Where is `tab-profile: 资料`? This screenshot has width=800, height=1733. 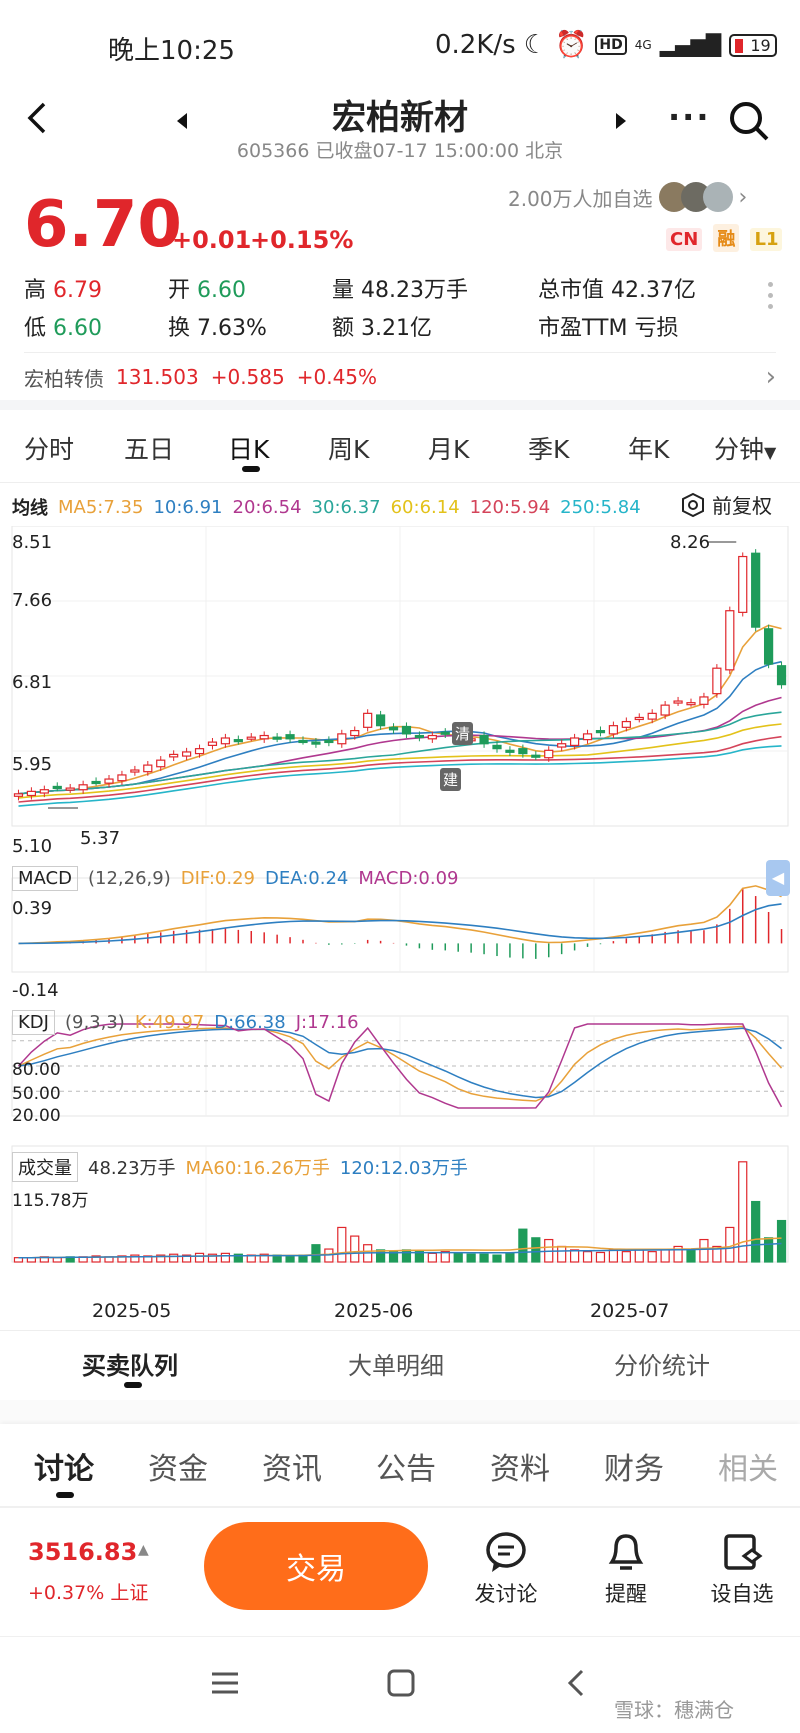 tab-profile: 资料 is located at coordinates (520, 1469).